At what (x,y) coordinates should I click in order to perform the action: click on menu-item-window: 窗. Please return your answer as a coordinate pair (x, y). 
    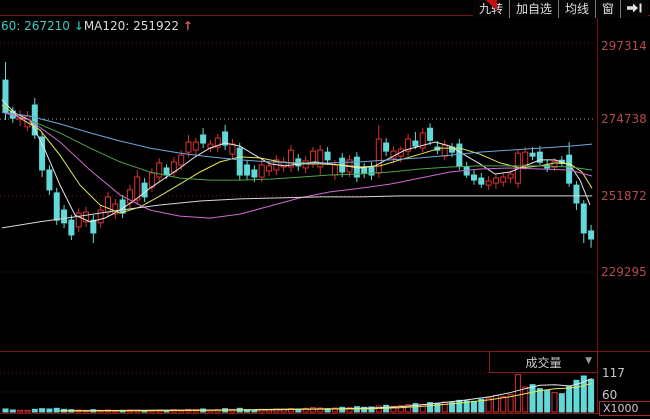
    Looking at the image, I should click on (607, 9).